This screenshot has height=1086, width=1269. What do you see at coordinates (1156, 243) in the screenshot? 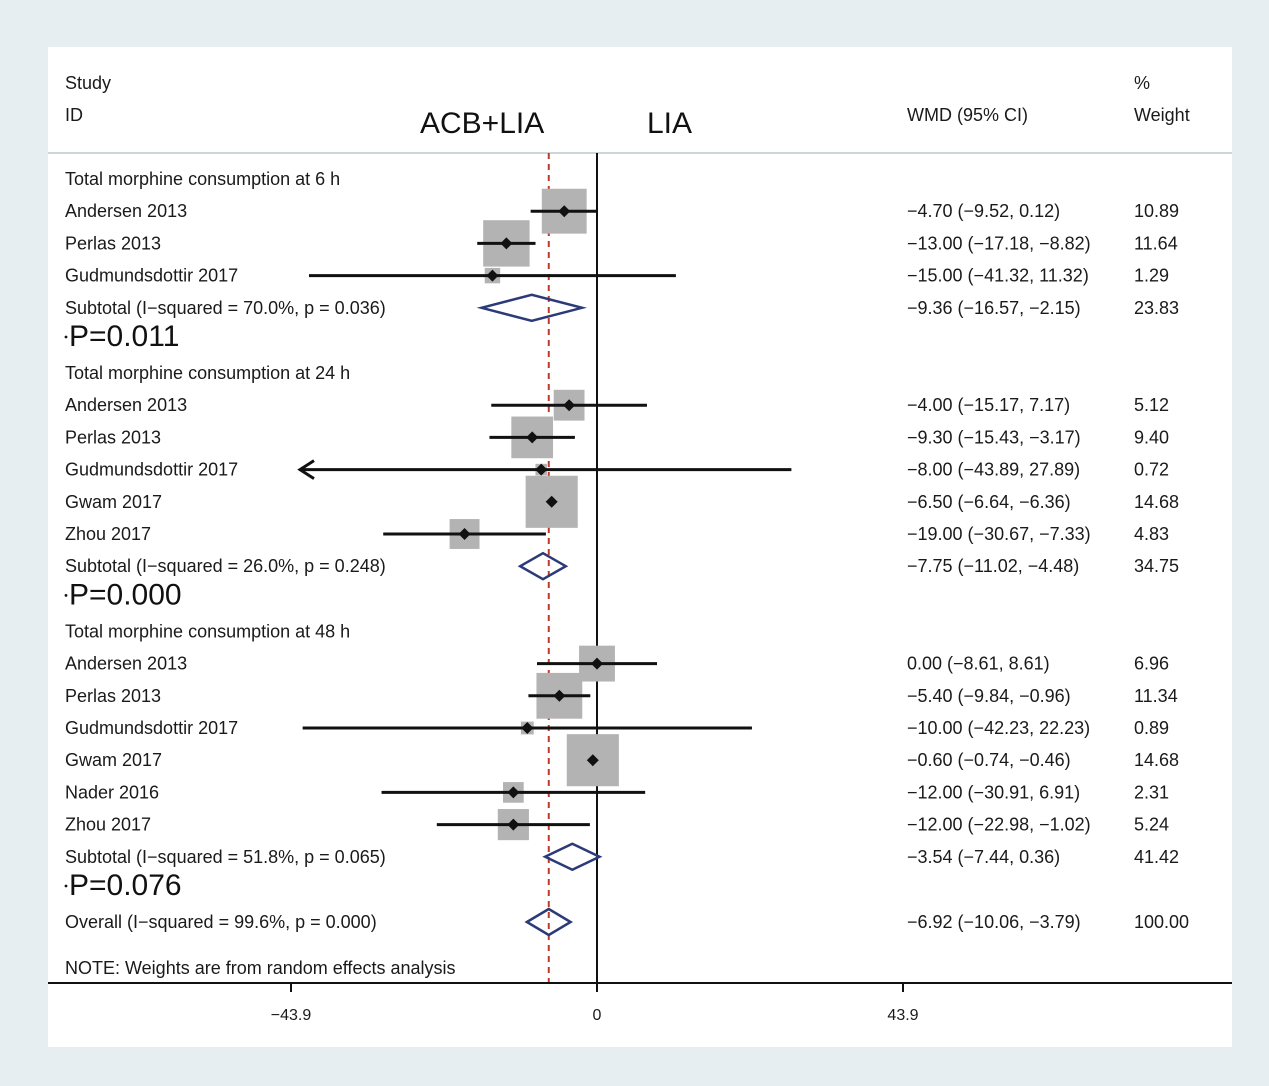
I see `weight-value: 11.64` at bounding box center [1156, 243].